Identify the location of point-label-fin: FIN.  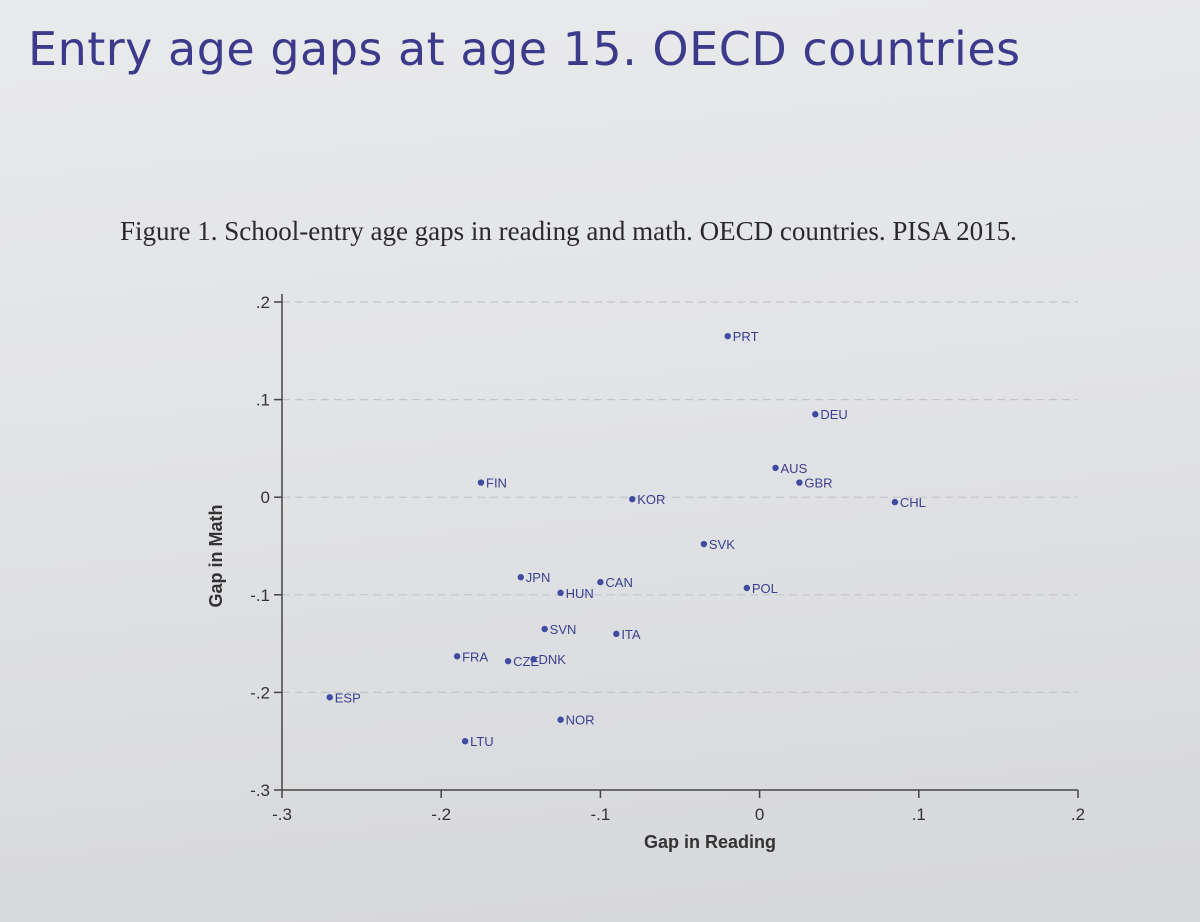
(496, 483).